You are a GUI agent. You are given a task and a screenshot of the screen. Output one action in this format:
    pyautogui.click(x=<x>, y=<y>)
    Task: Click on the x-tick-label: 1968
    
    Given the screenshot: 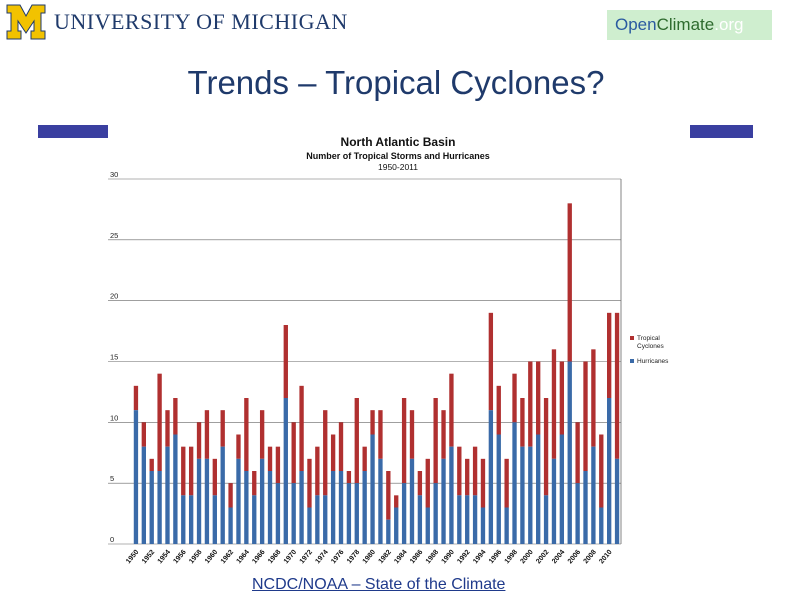 What is the action you would take?
    pyautogui.click(x=274, y=557)
    